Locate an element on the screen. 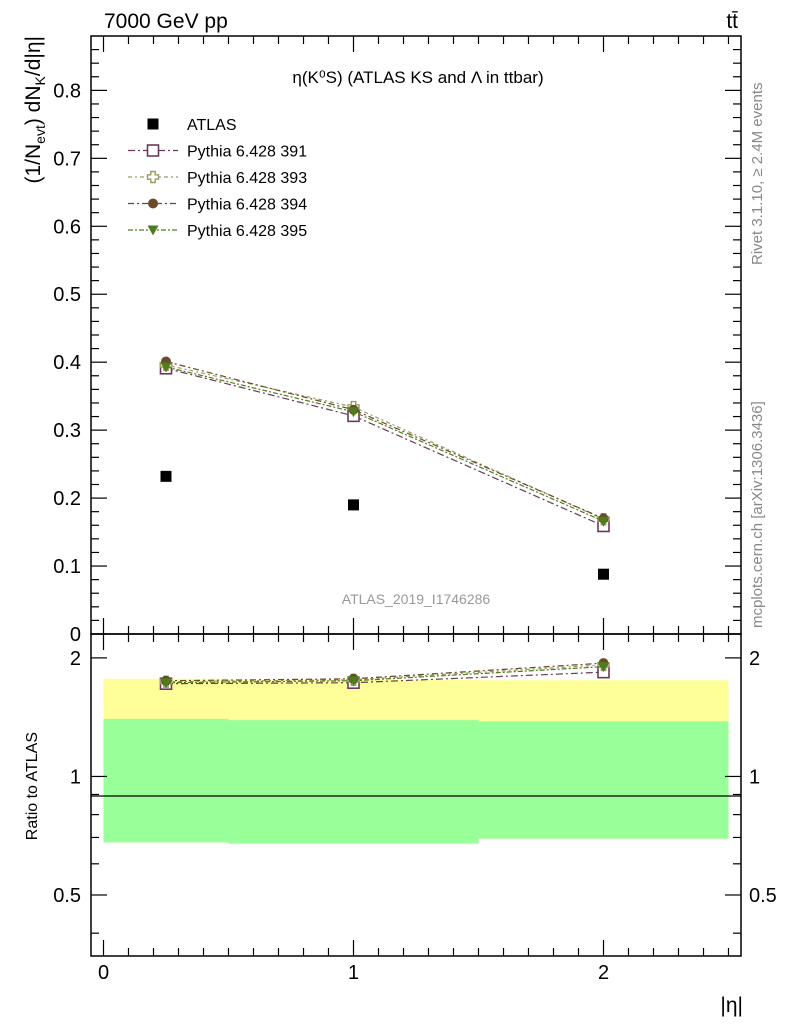 The image size is (786, 1024). main-series is located at coordinates (384, 468).